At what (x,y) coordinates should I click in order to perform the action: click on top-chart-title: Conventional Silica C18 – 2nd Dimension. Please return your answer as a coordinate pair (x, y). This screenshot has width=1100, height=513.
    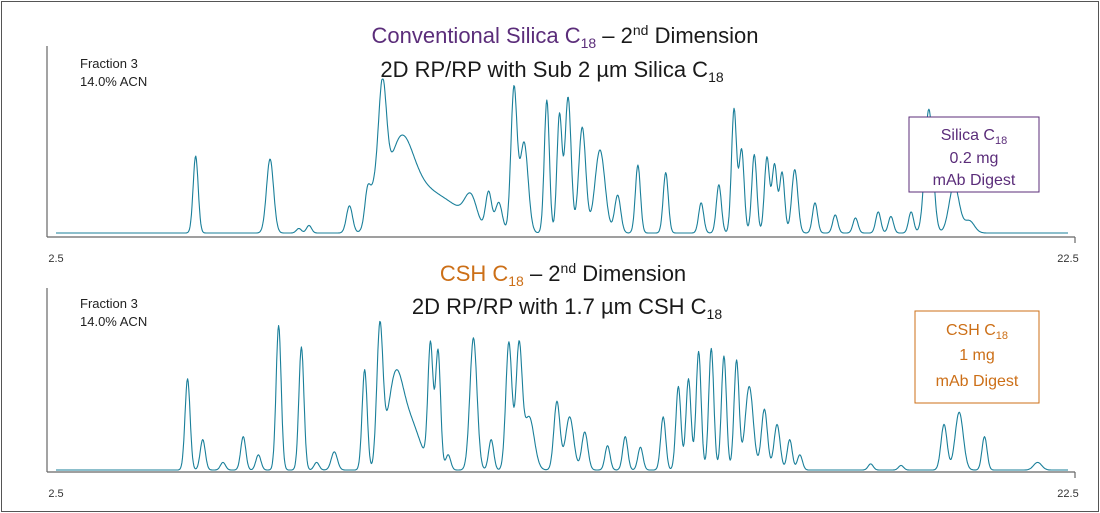
    Looking at the image, I should click on (564, 36).